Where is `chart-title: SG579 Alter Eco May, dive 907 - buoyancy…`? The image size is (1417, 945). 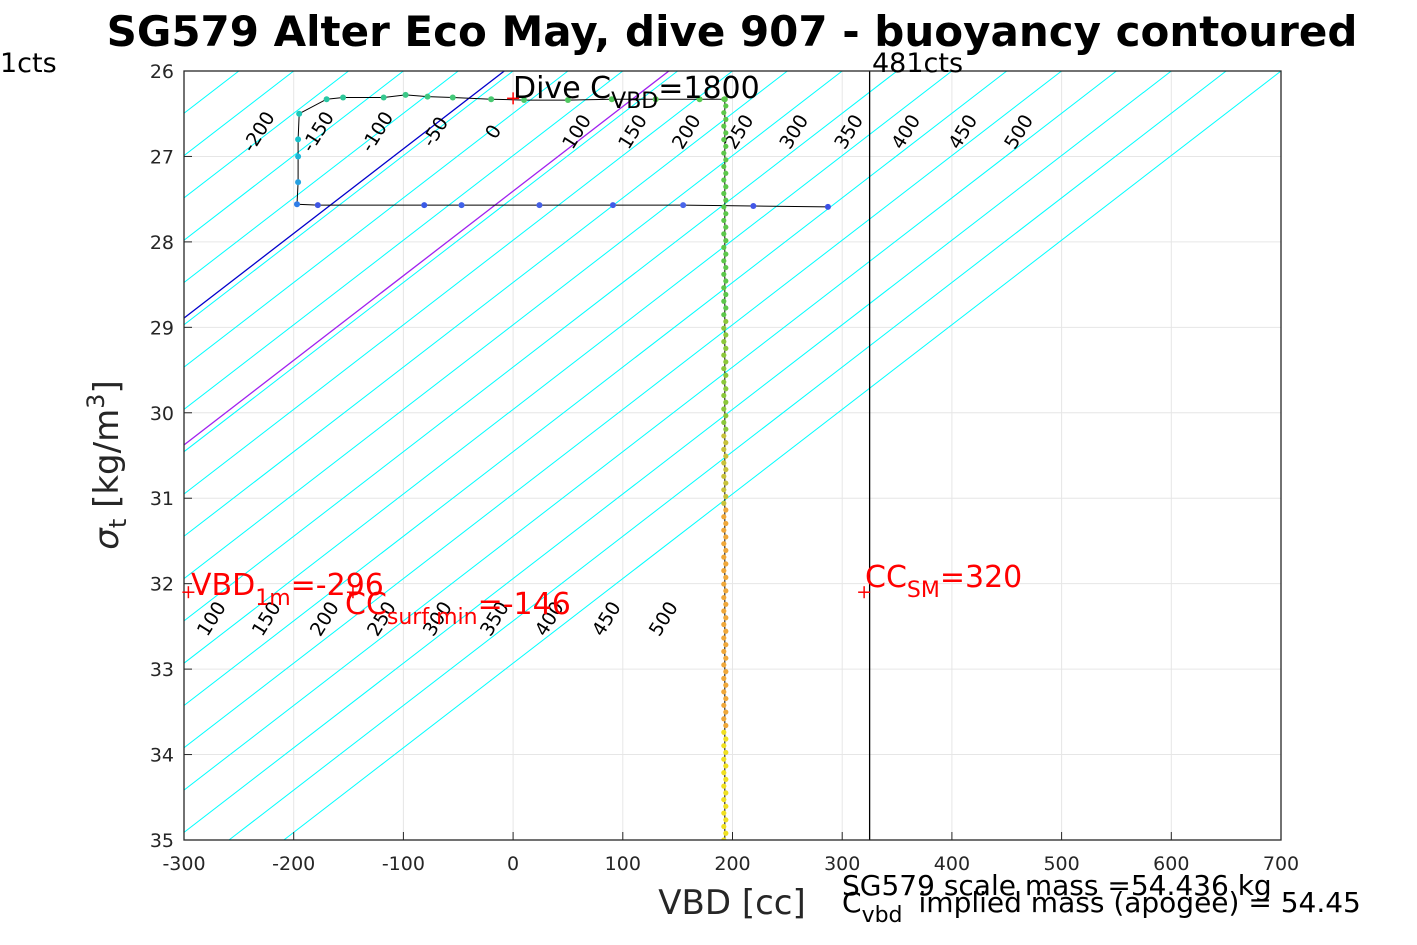 chart-title: SG579 Alter Eco May, dive 907 - buoyancy… is located at coordinates (732, 31).